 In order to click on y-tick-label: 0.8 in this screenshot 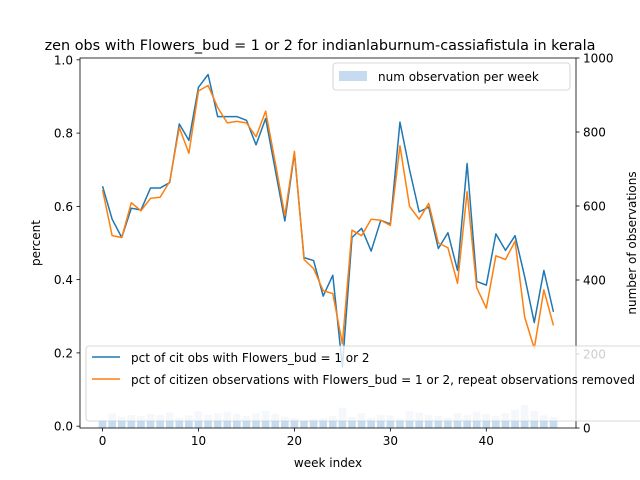, I will do `click(63, 134)`.